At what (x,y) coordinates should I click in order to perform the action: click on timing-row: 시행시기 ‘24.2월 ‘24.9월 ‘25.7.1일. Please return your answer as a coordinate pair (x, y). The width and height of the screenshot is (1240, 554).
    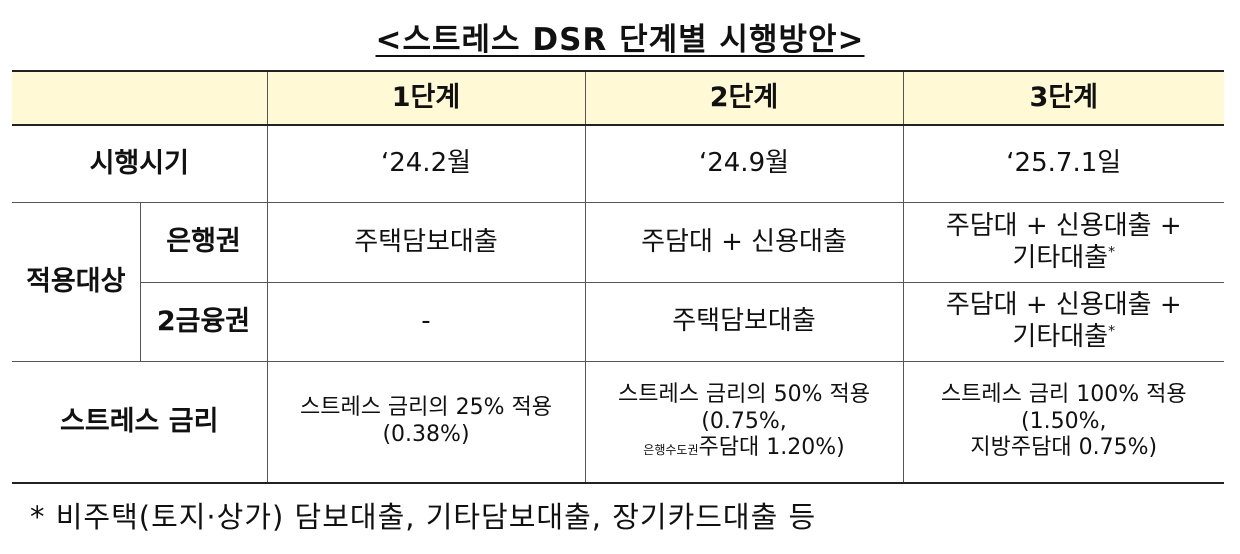
    Looking at the image, I should click on (618, 163).